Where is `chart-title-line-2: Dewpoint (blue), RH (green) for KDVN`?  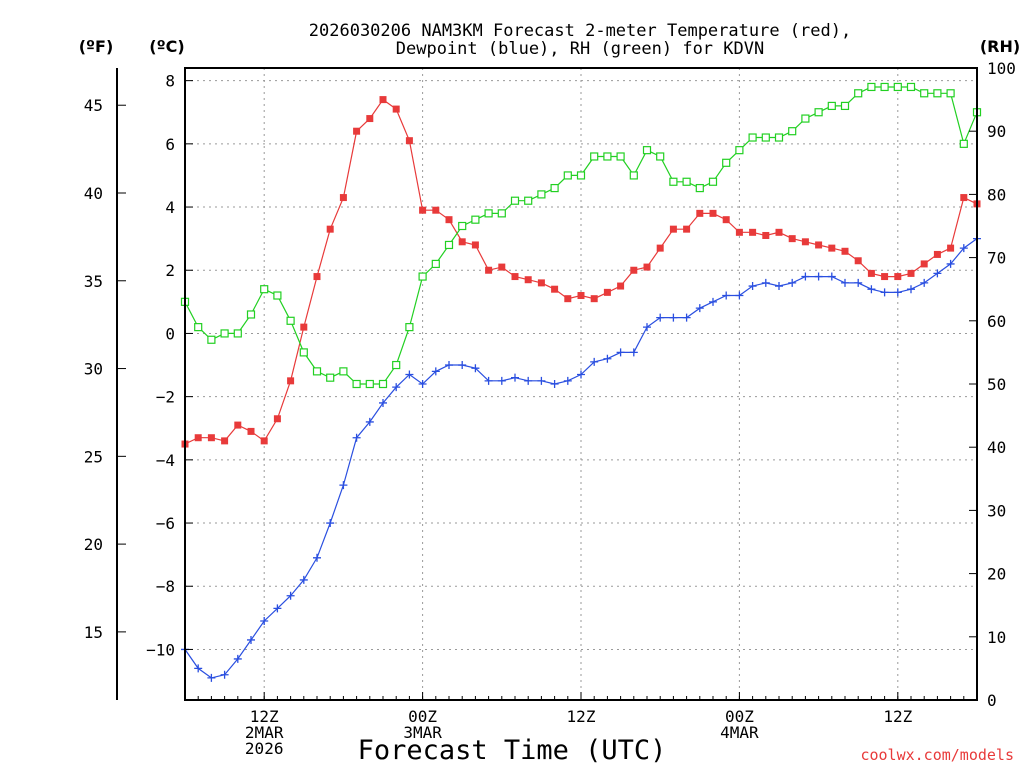
chart-title-line-2: Dewpoint (blue), RH (green) for KDVN is located at coordinates (580, 49).